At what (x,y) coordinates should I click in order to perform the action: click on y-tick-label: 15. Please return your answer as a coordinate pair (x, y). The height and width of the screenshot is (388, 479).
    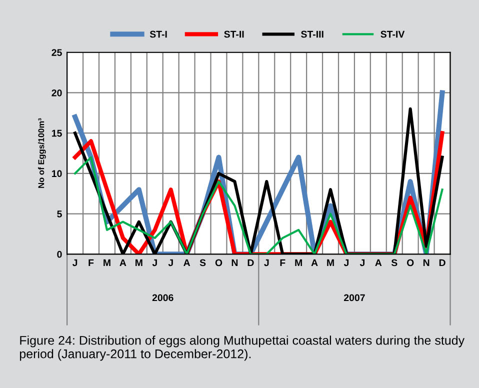
    Looking at the image, I should click on (57, 133).